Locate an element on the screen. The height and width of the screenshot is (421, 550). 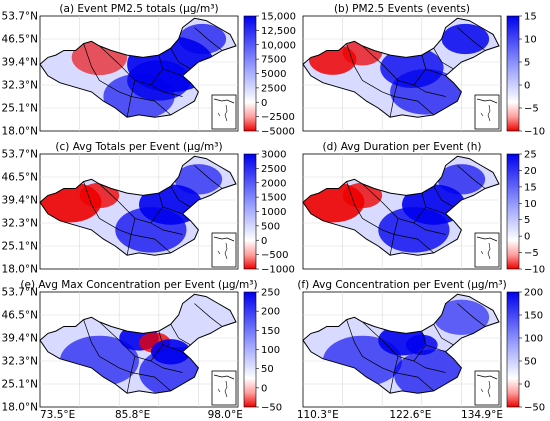
colorbar-tick-label: 15,000 is located at coordinates (278, 17).